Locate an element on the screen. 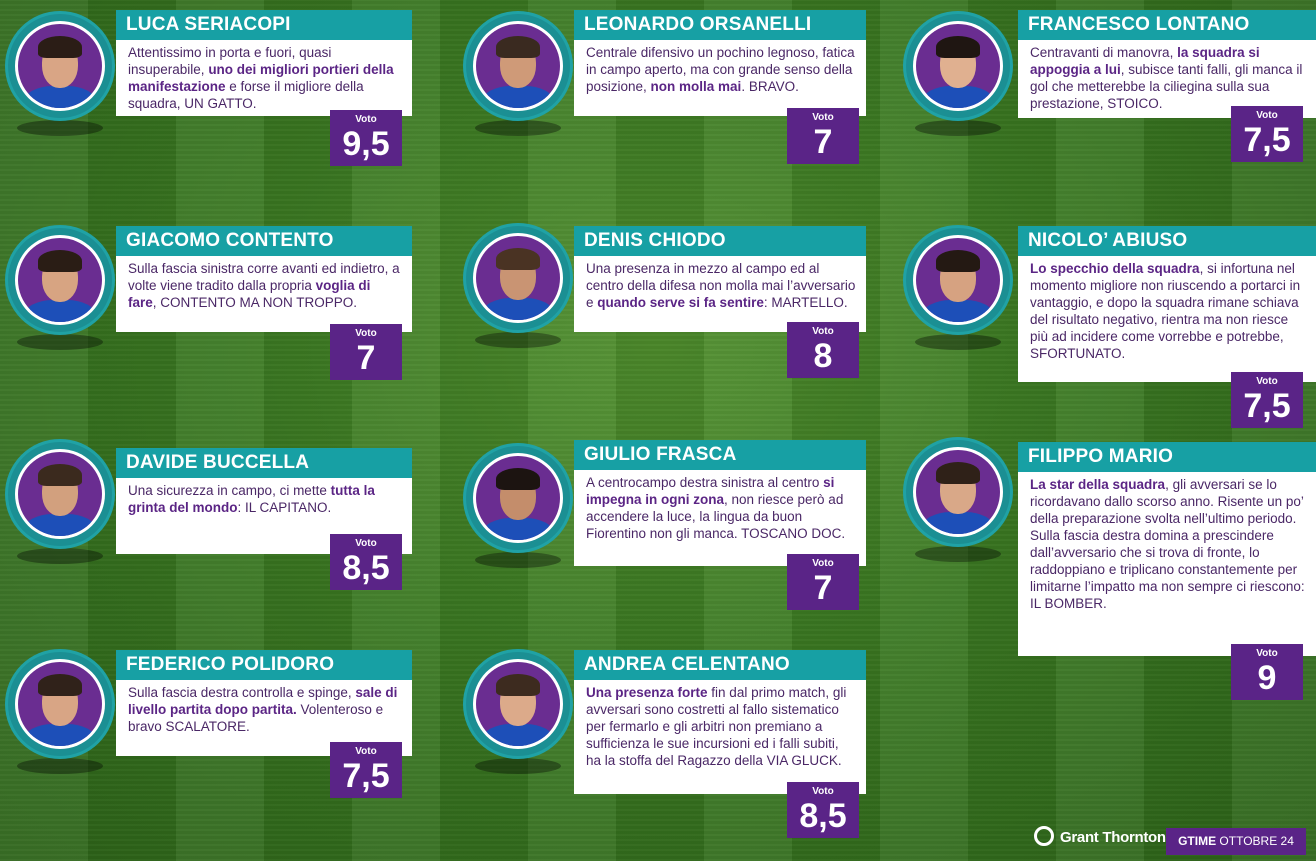  vote-badge: Voto 9 is located at coordinates (1267, 672).